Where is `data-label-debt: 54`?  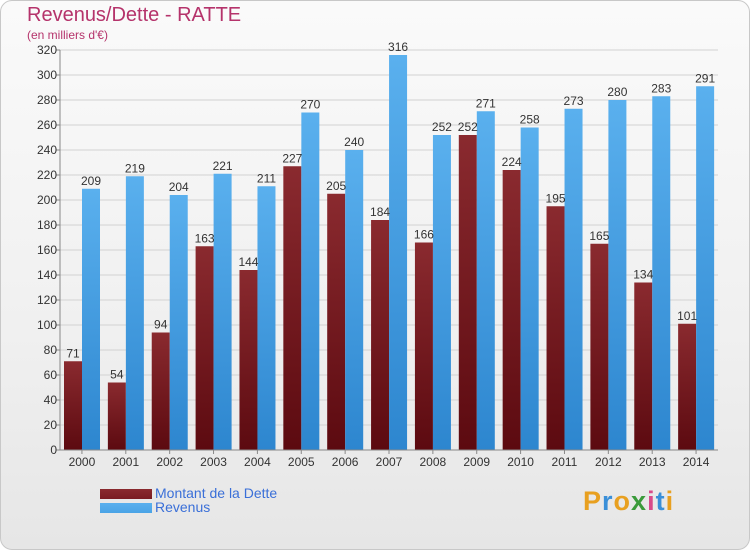
data-label-debt: 54 is located at coordinates (117, 375).